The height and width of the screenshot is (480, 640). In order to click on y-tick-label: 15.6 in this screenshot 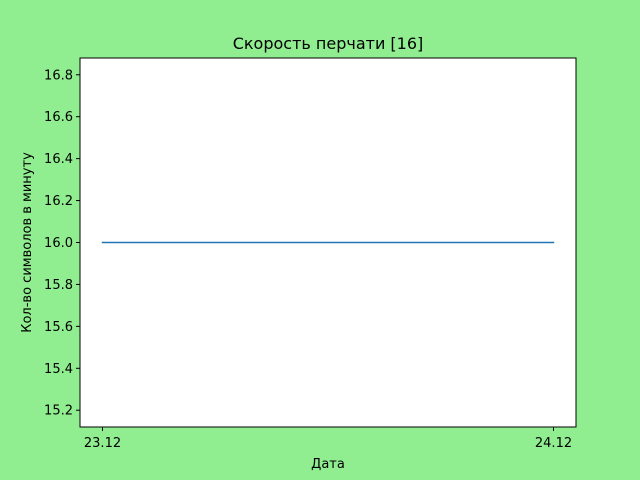, I will do `click(58, 327)`.